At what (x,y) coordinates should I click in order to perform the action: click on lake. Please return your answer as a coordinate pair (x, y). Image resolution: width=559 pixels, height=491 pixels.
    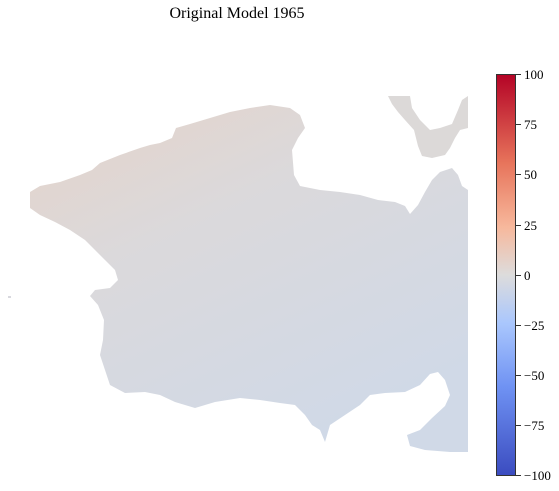
    Looking at the image, I should click on (377, 168).